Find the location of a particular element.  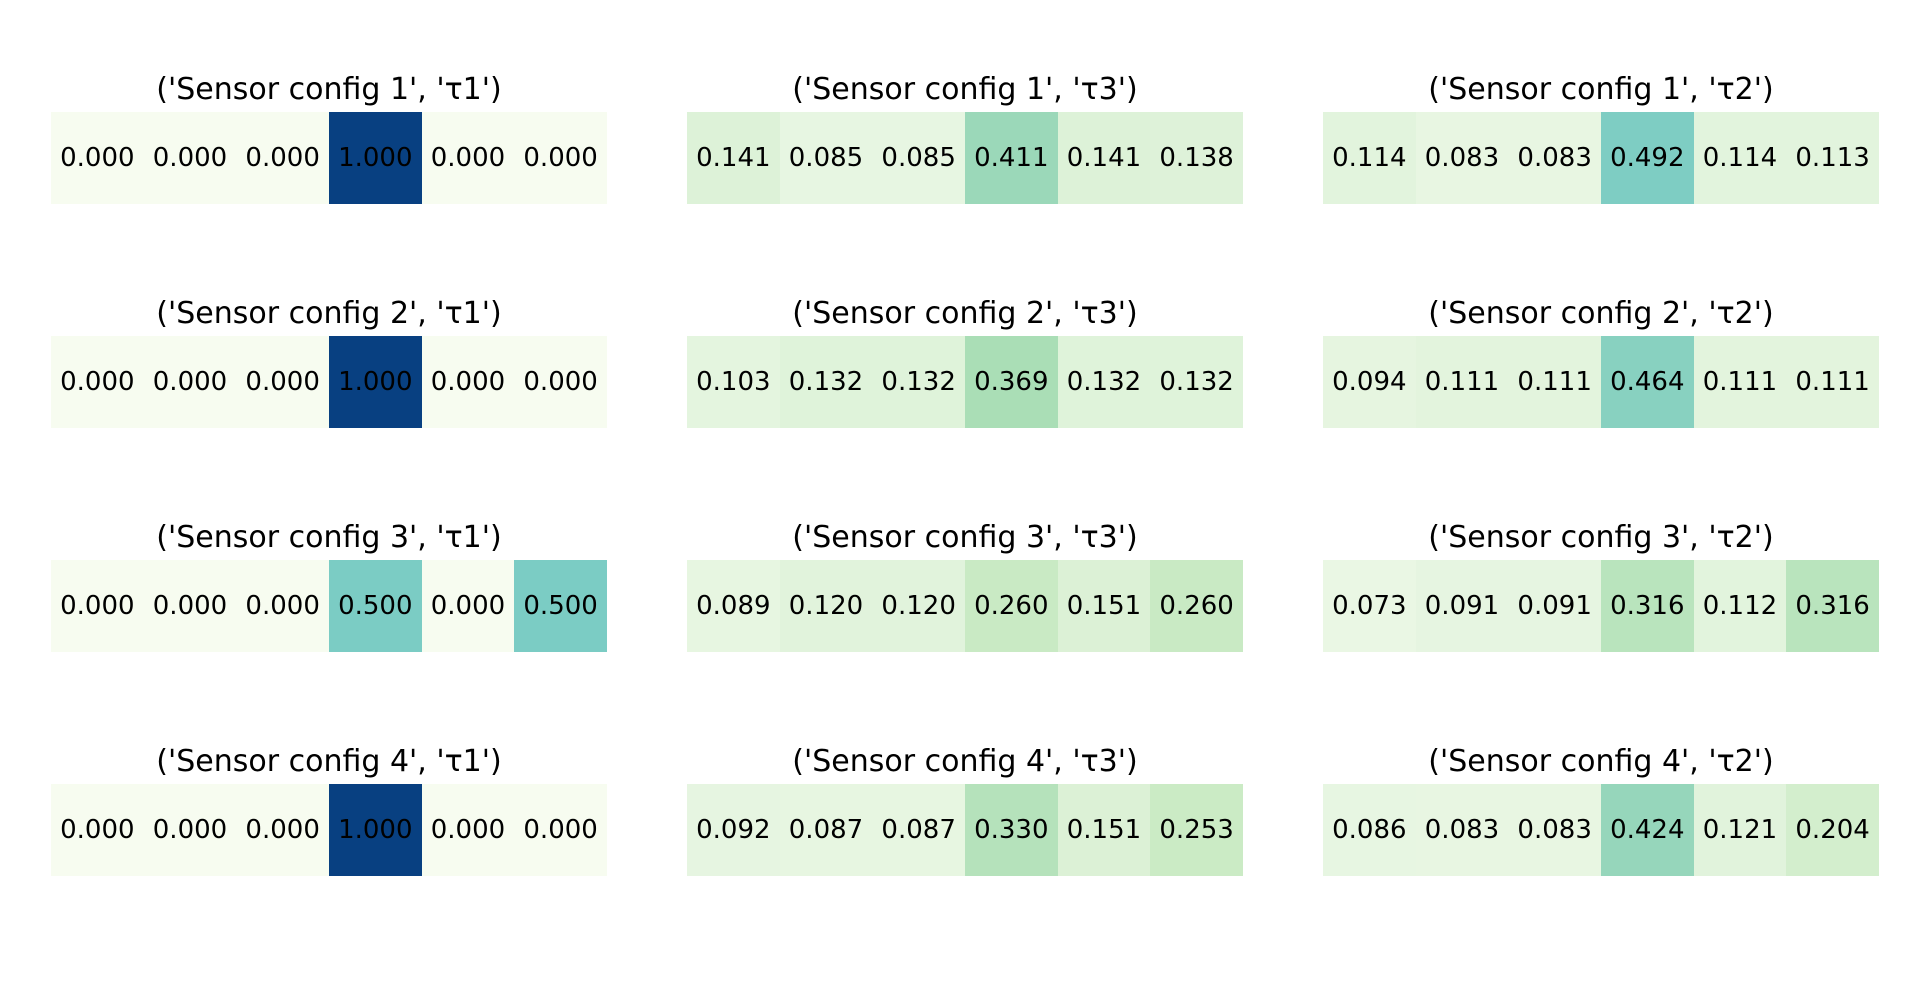

heatmap-row: 0.094 0.111 0.111 0.464 0.111 0.111 is located at coordinates (1601, 382).